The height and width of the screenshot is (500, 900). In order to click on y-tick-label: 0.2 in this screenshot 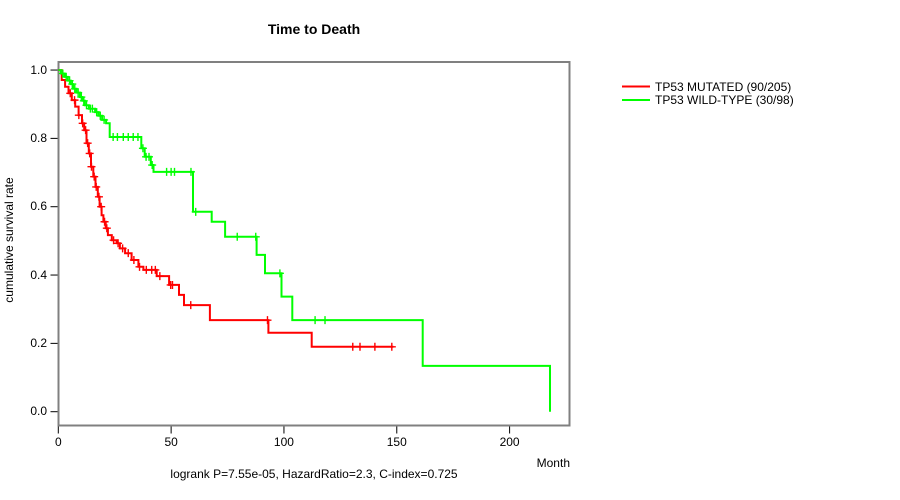, I will do `click(38, 342)`.